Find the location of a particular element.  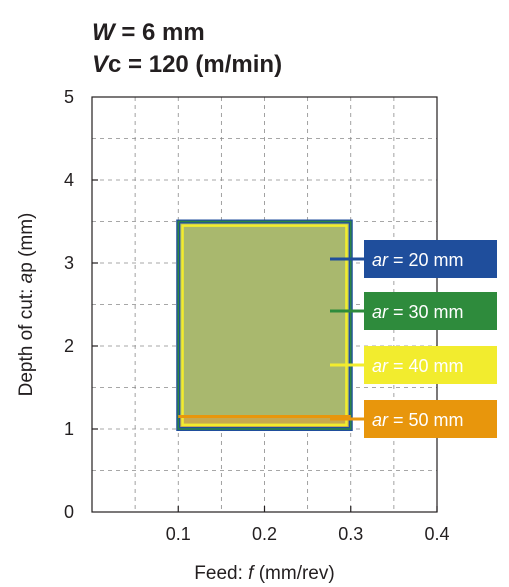

title-line-2: Vc = 120 (m/min) is located at coordinates (187, 64).